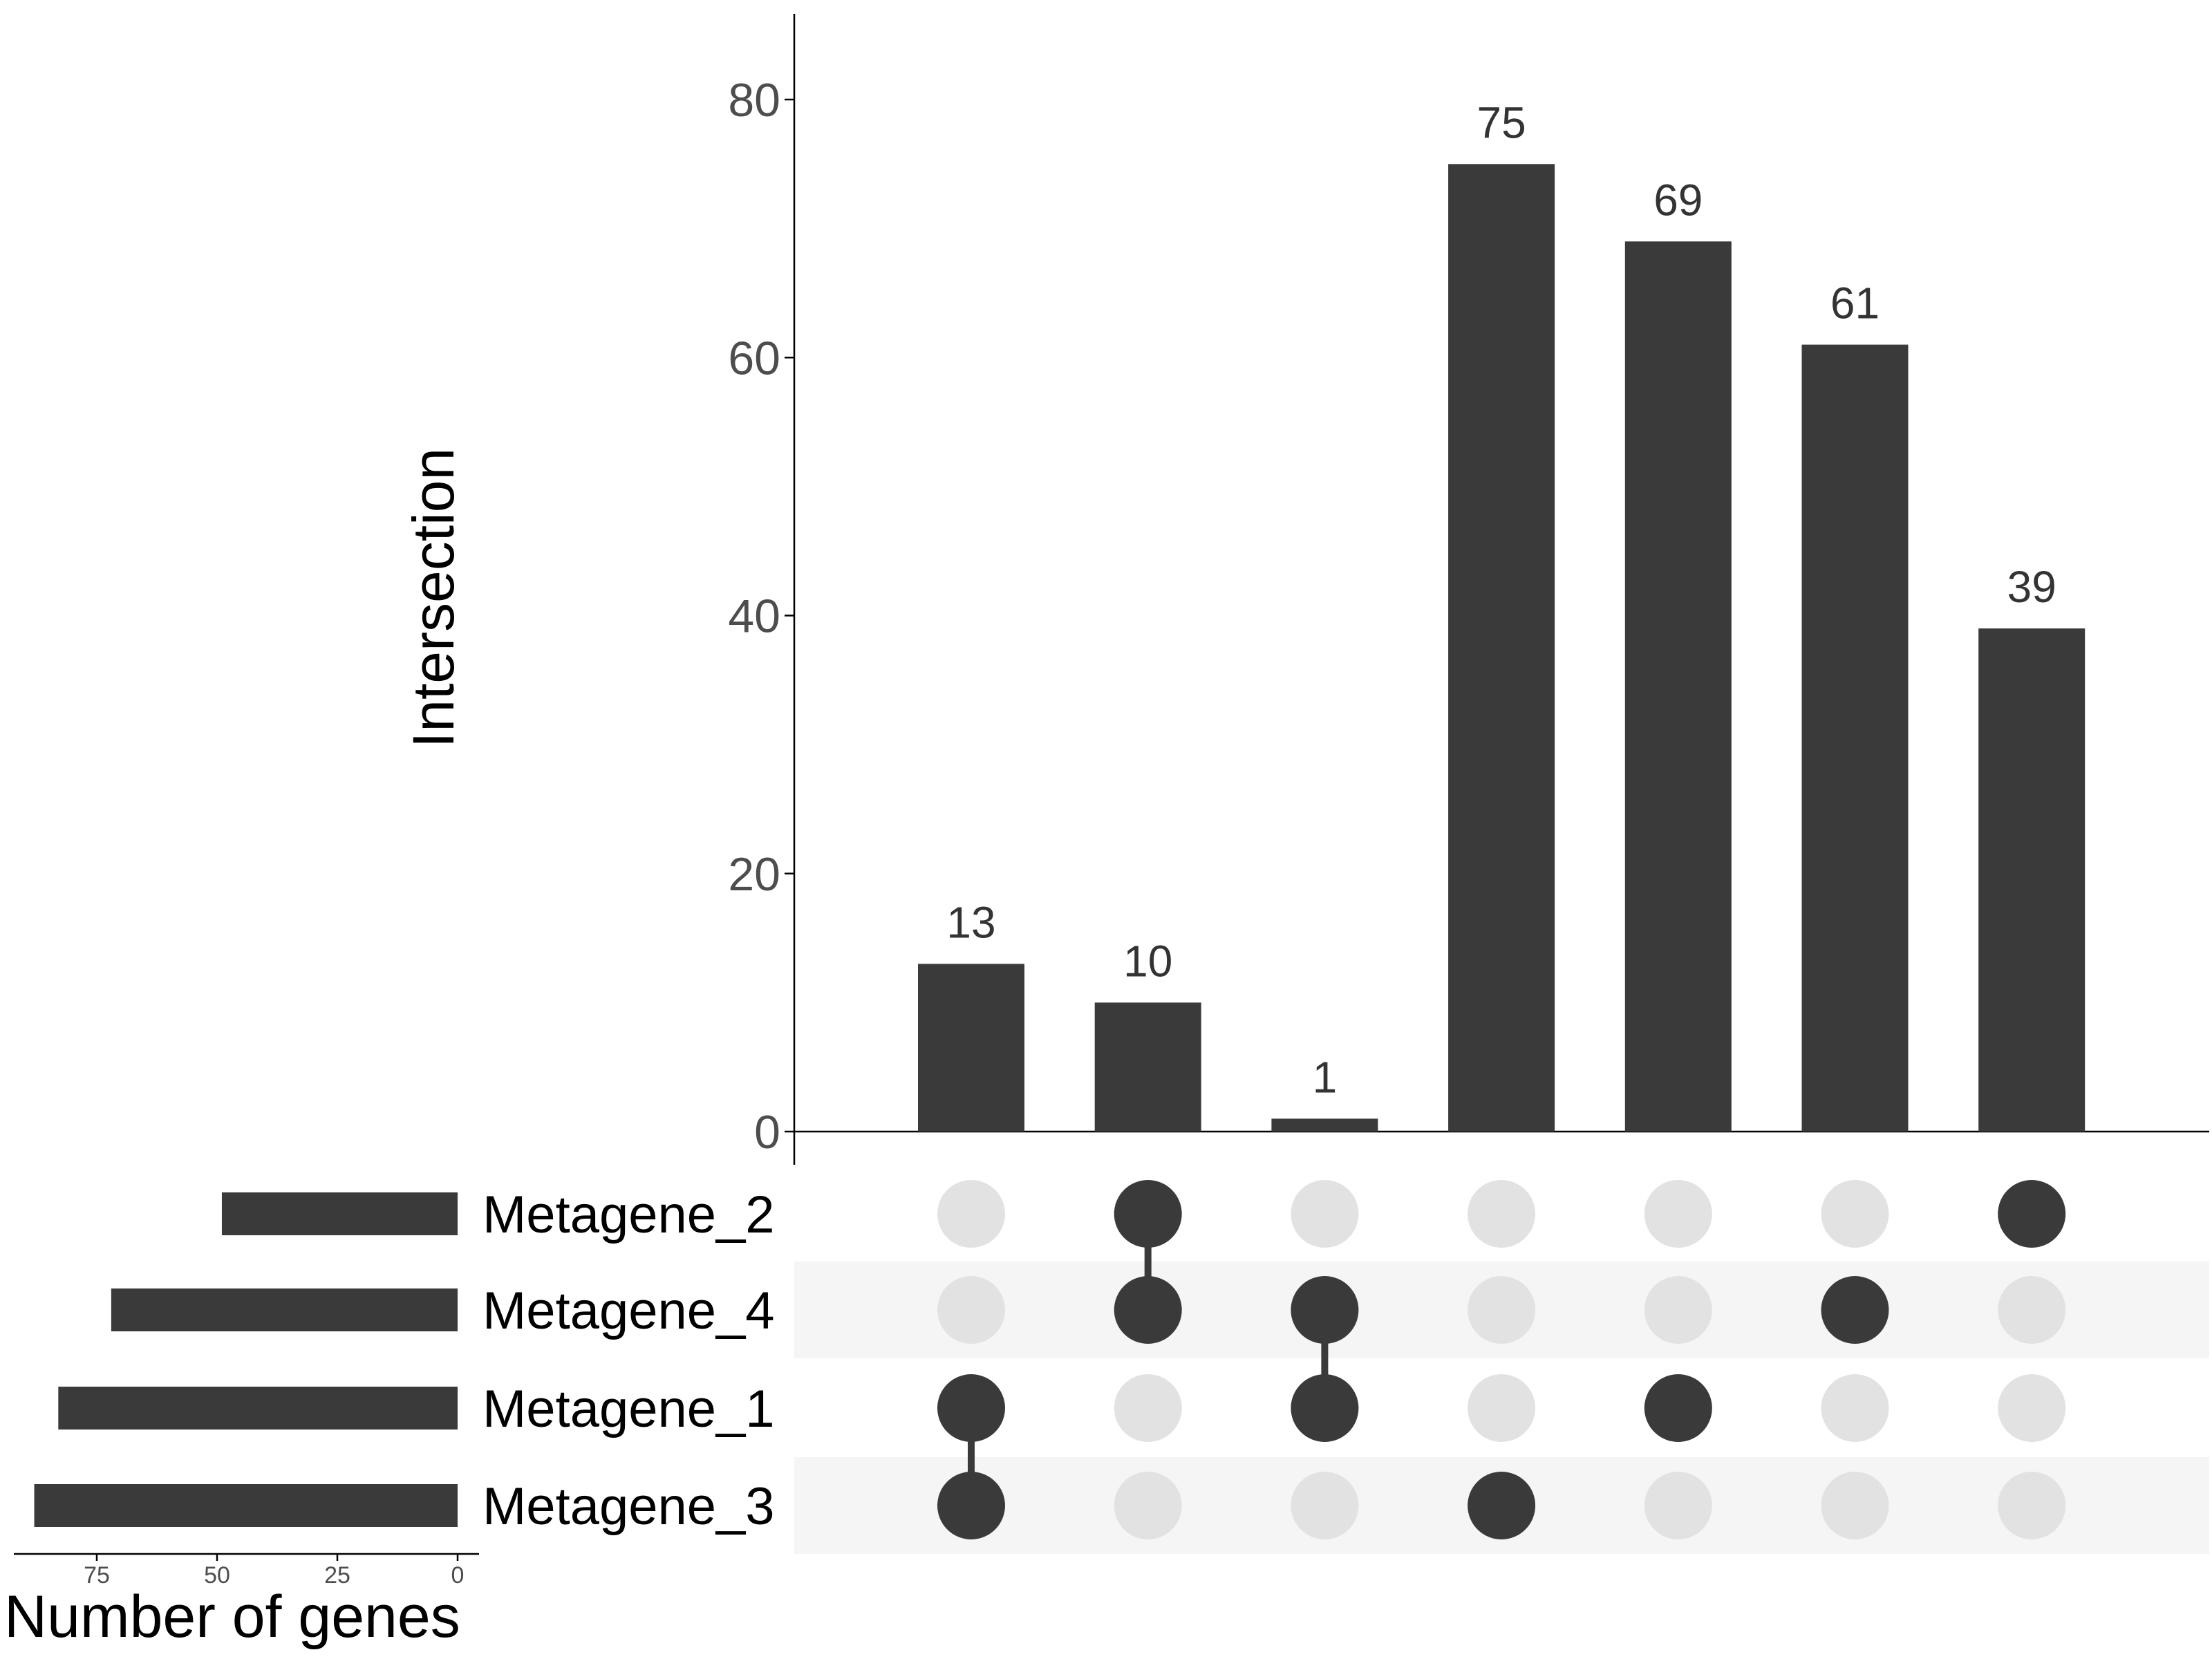  What do you see at coordinates (971, 922) in the screenshot?
I see `bar-value-label: 13` at bounding box center [971, 922].